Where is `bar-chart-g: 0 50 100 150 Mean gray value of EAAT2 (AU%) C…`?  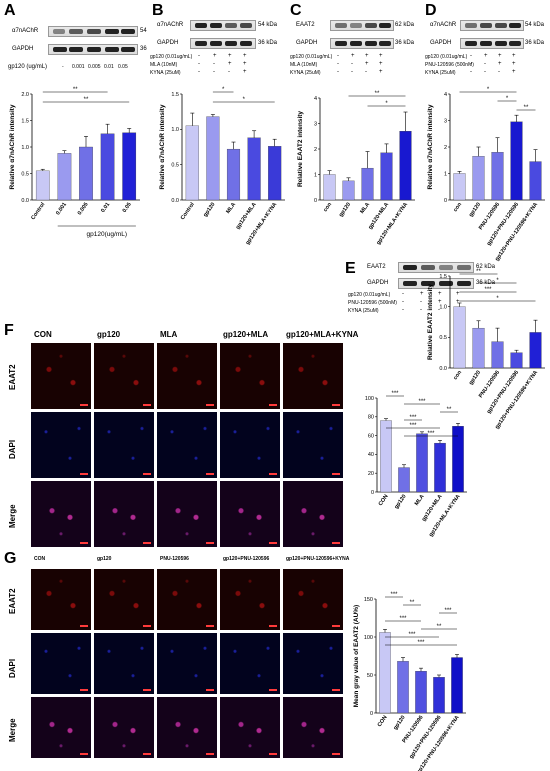
bar-chart-g: 0 50 100 150 Mean gray value of EAAT2 (AU%) C… is located at coordinates (409, 681).